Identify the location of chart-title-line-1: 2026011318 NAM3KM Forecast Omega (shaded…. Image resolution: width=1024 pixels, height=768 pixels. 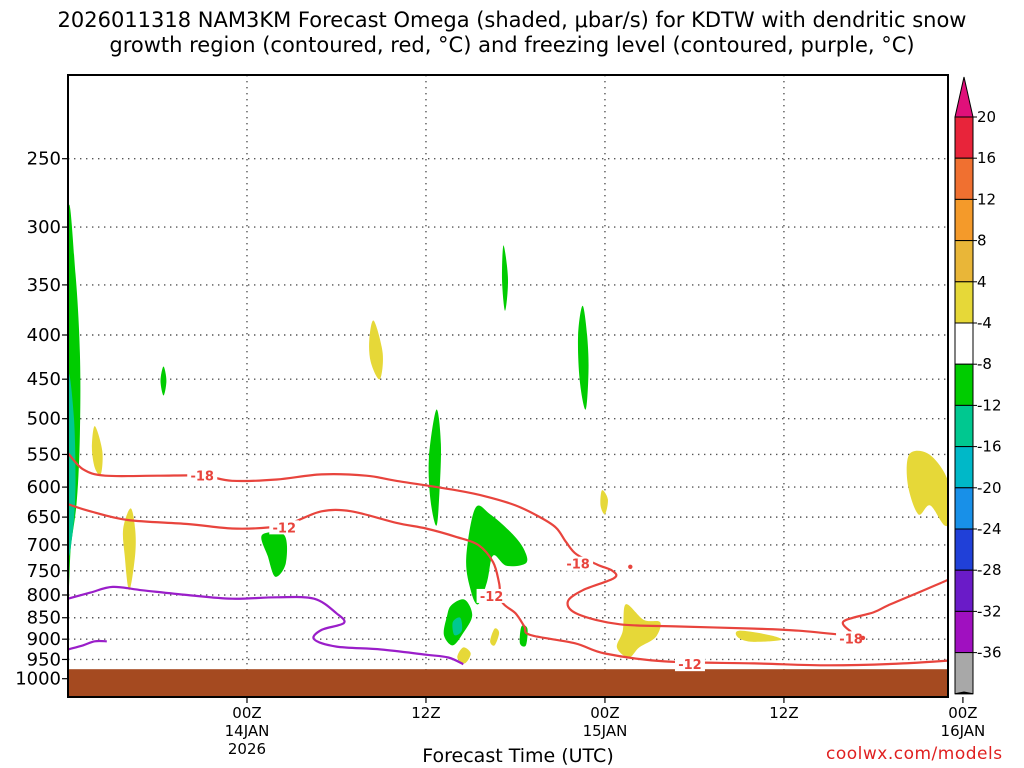
(512, 20).